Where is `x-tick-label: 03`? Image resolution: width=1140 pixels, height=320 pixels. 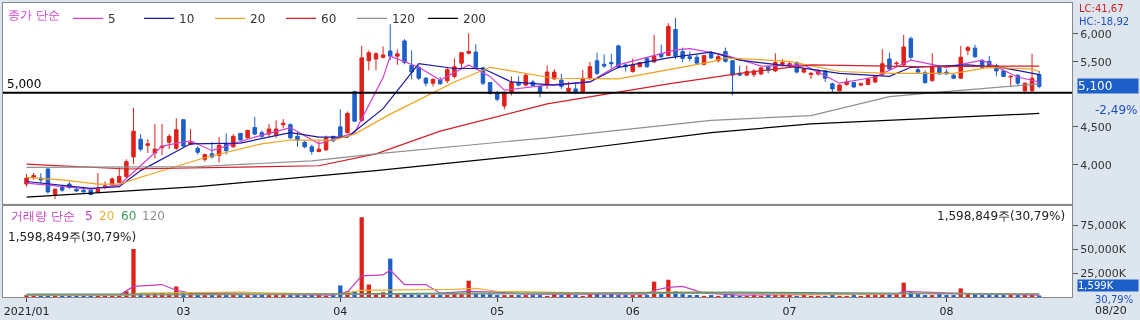
x-tick-label: 03 is located at coordinates (183, 312).